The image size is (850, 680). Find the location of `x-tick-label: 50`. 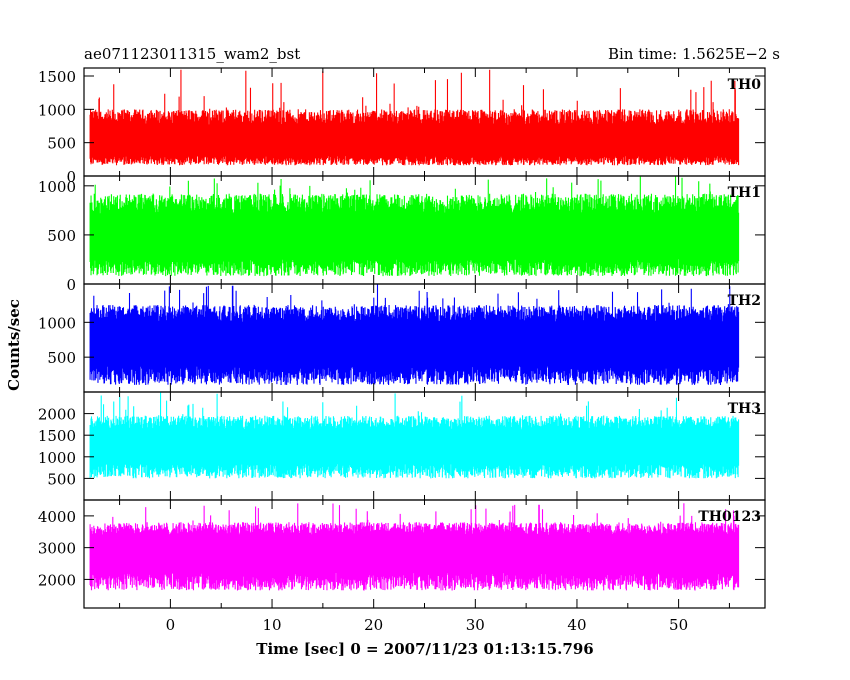

x-tick-label: 50 is located at coordinates (678, 625).